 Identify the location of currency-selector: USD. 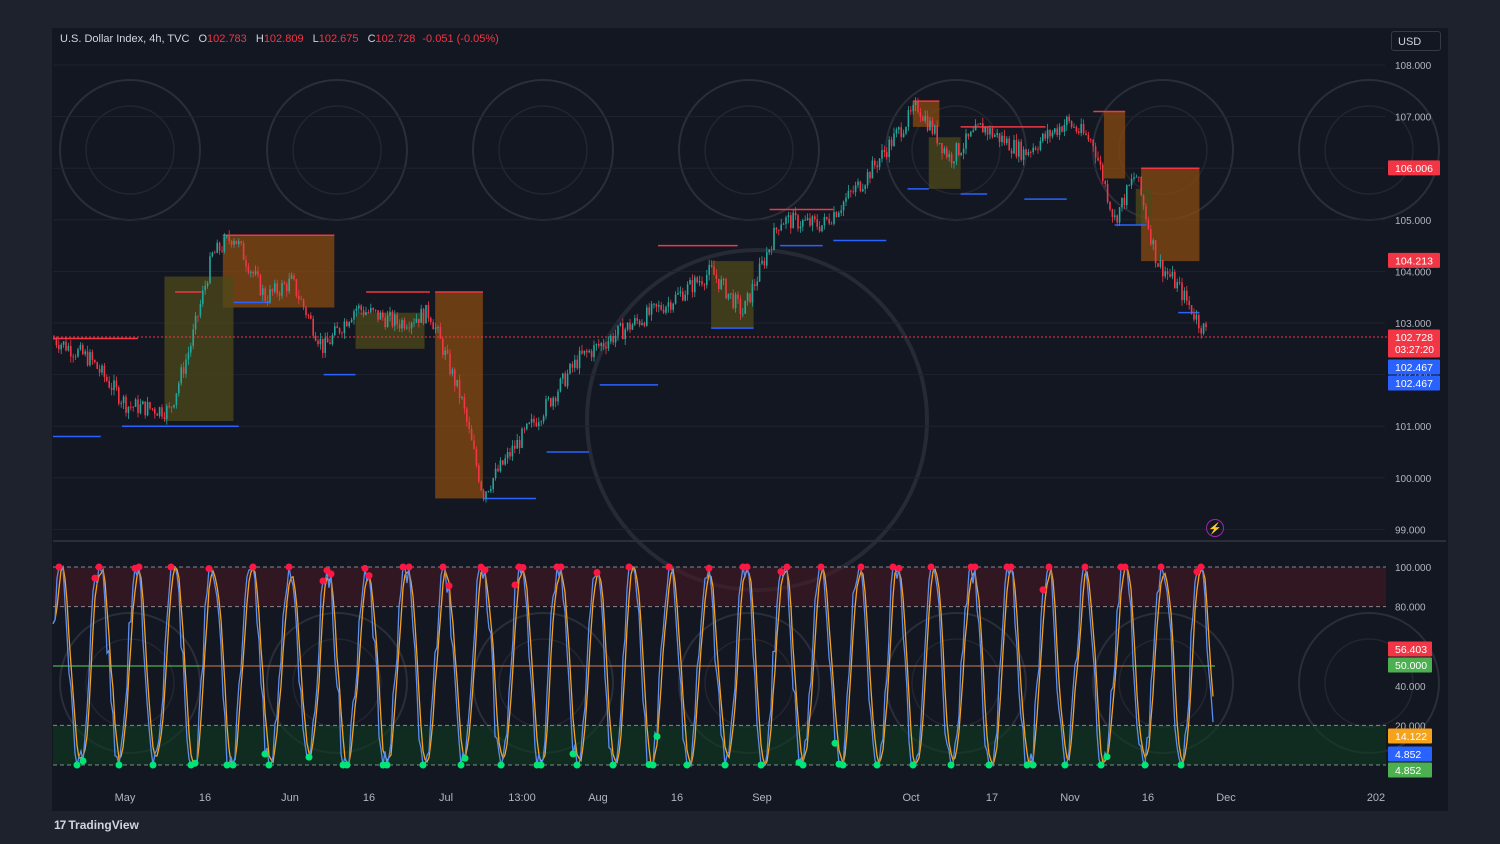
(1416, 41).